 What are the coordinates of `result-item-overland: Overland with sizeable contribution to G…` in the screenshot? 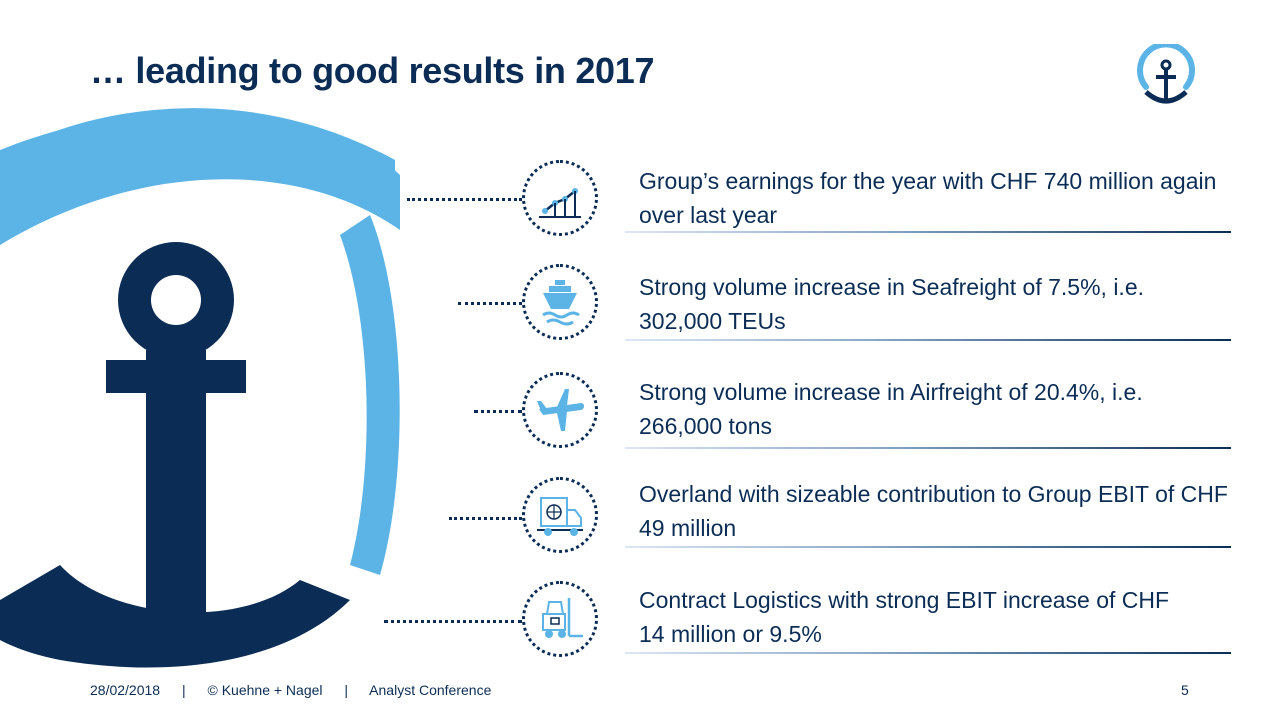 It's located at (933, 511).